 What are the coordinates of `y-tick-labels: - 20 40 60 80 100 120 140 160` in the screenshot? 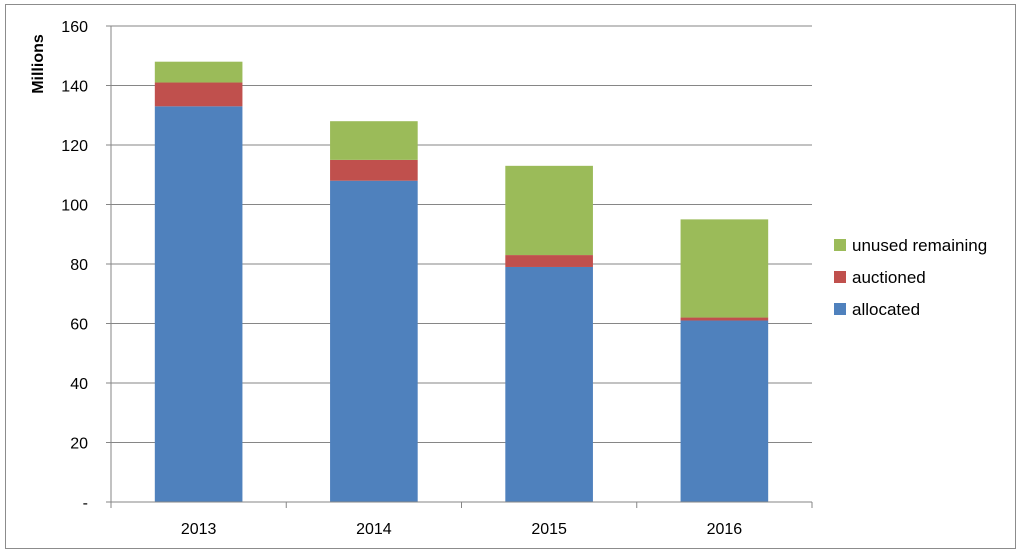 It's located at (74, 265).